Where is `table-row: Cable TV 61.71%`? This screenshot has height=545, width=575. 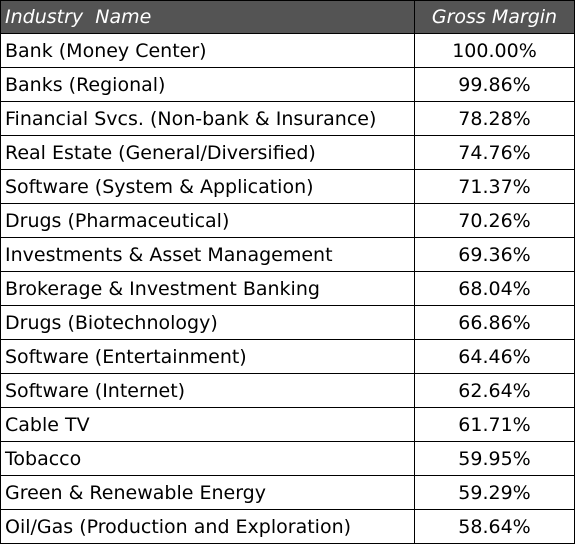
table-row: Cable TV 61.71% is located at coordinates (287, 424).